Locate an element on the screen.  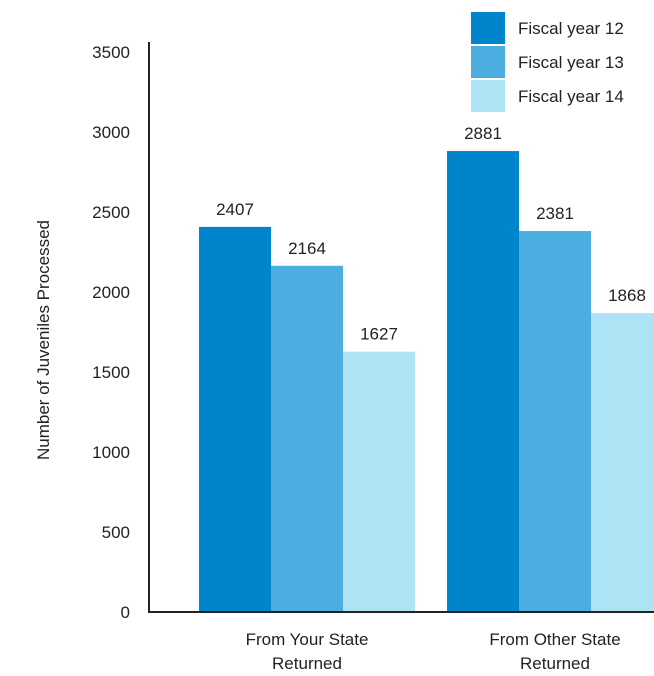
legend-label: Fiscal year 12 is located at coordinates (571, 28).